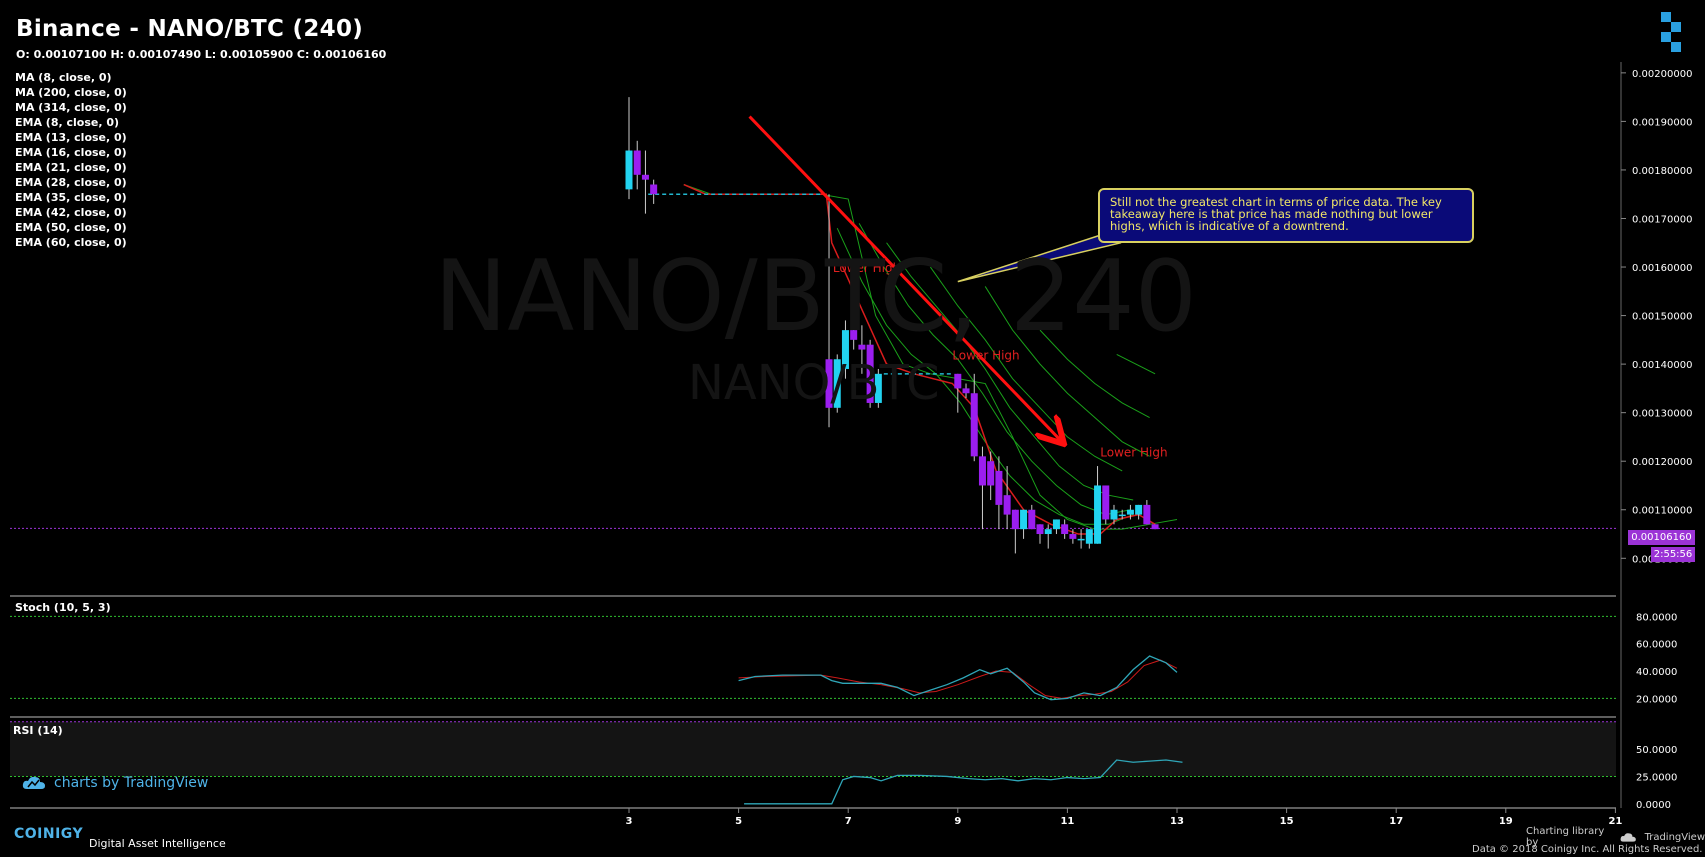 This screenshot has height=857, width=1705. What do you see at coordinates (1662, 462) in the screenshot?
I see `price-tick-label: 0.00120000` at bounding box center [1662, 462].